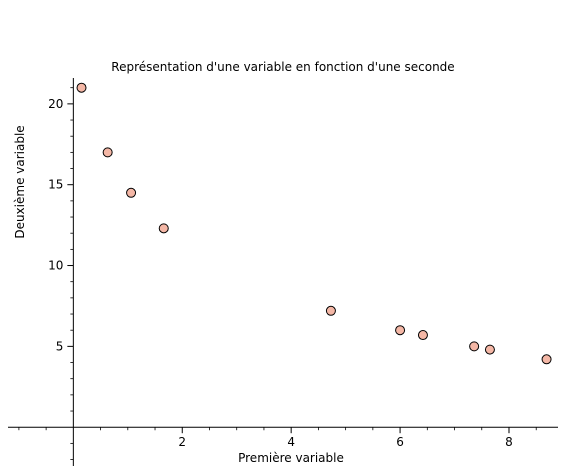 This screenshot has height=475, width=567. What do you see at coordinates (60, 346) in the screenshot?
I see `y-tick-label: 5` at bounding box center [60, 346].